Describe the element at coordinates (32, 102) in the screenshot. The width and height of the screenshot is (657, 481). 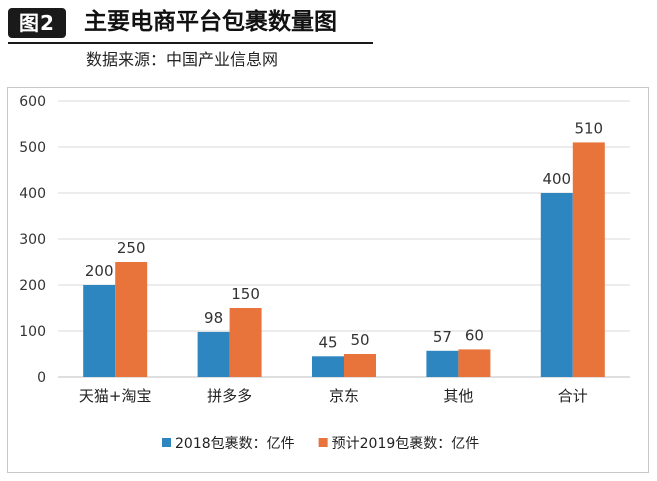
I see `y-tick-label: 600` at that location.